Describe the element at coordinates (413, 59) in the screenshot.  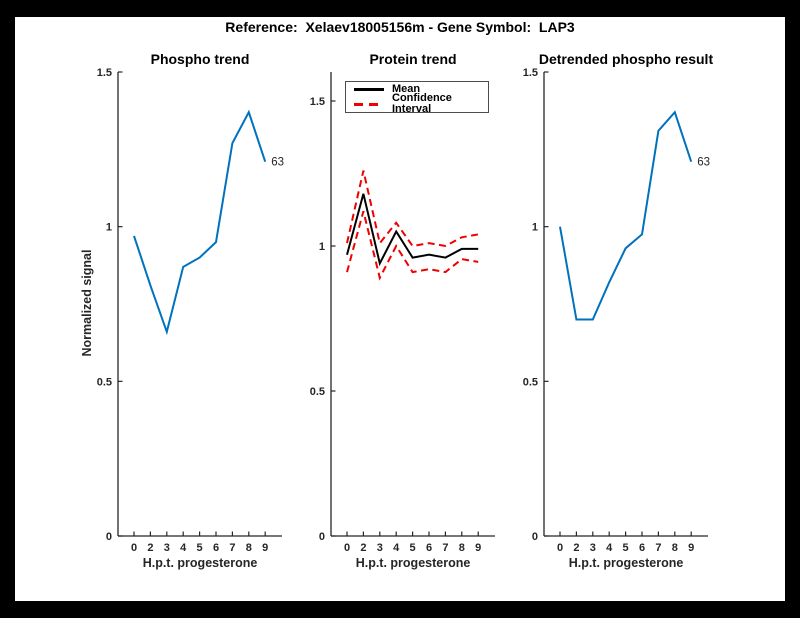
I see `subplot-title-protein-trend: Protein trend` at that location.